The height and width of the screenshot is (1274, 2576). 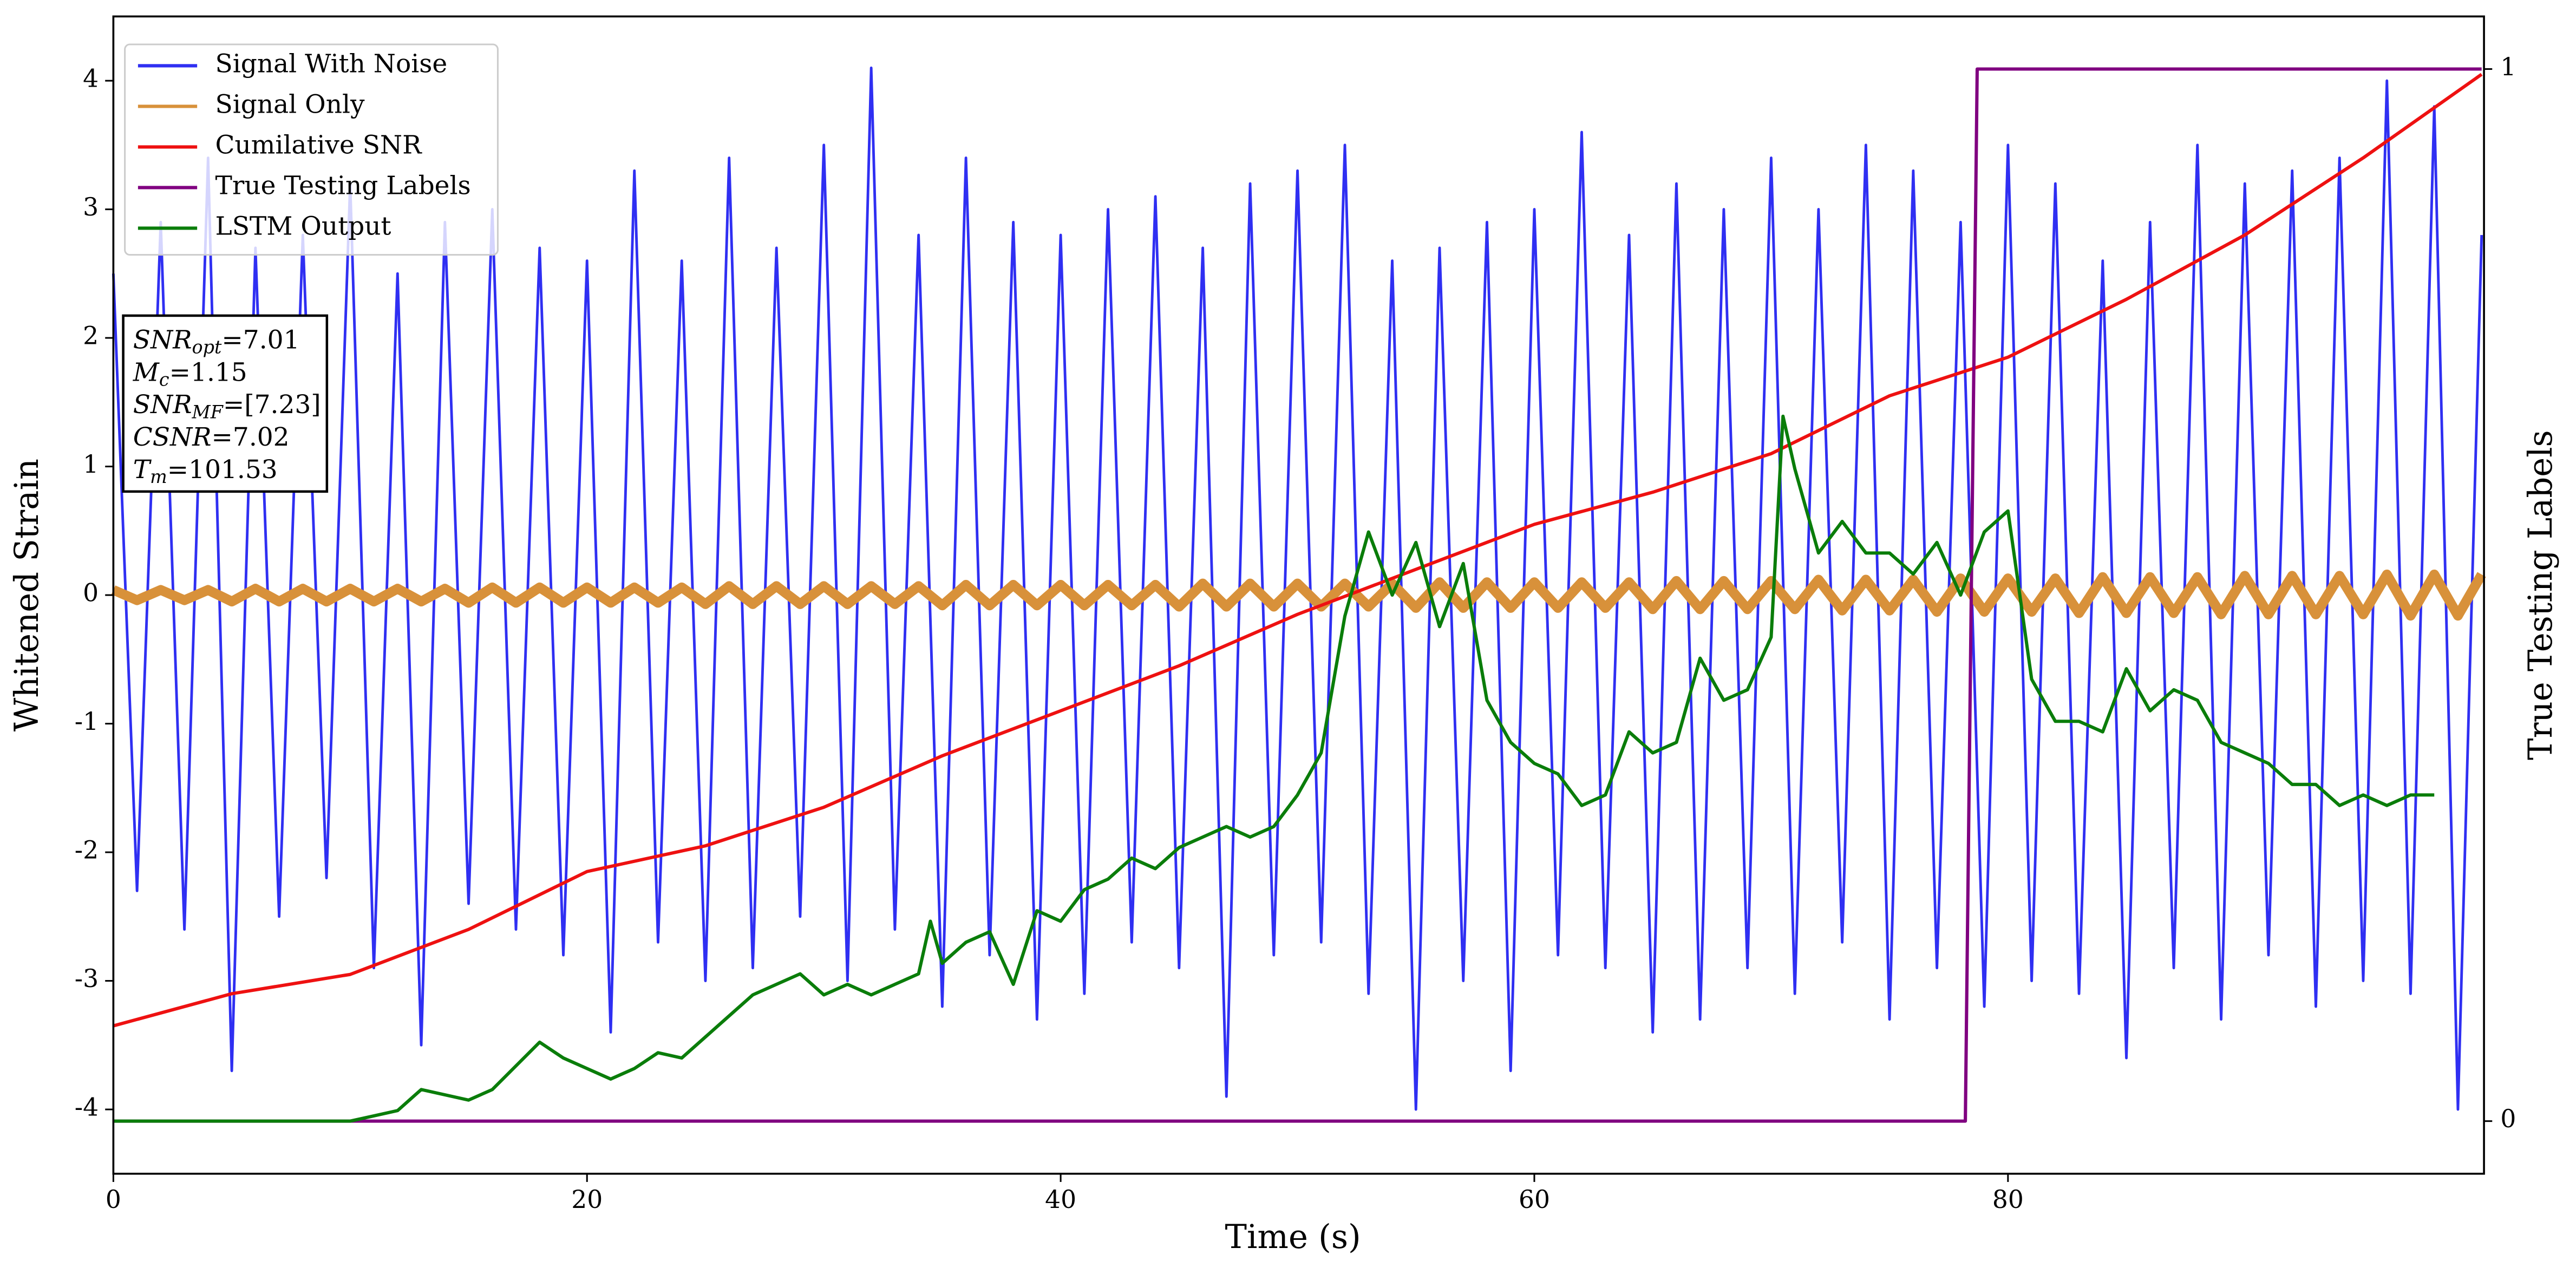 What do you see at coordinates (164, 379) in the screenshot?
I see `annotation-subscript: c` at bounding box center [164, 379].